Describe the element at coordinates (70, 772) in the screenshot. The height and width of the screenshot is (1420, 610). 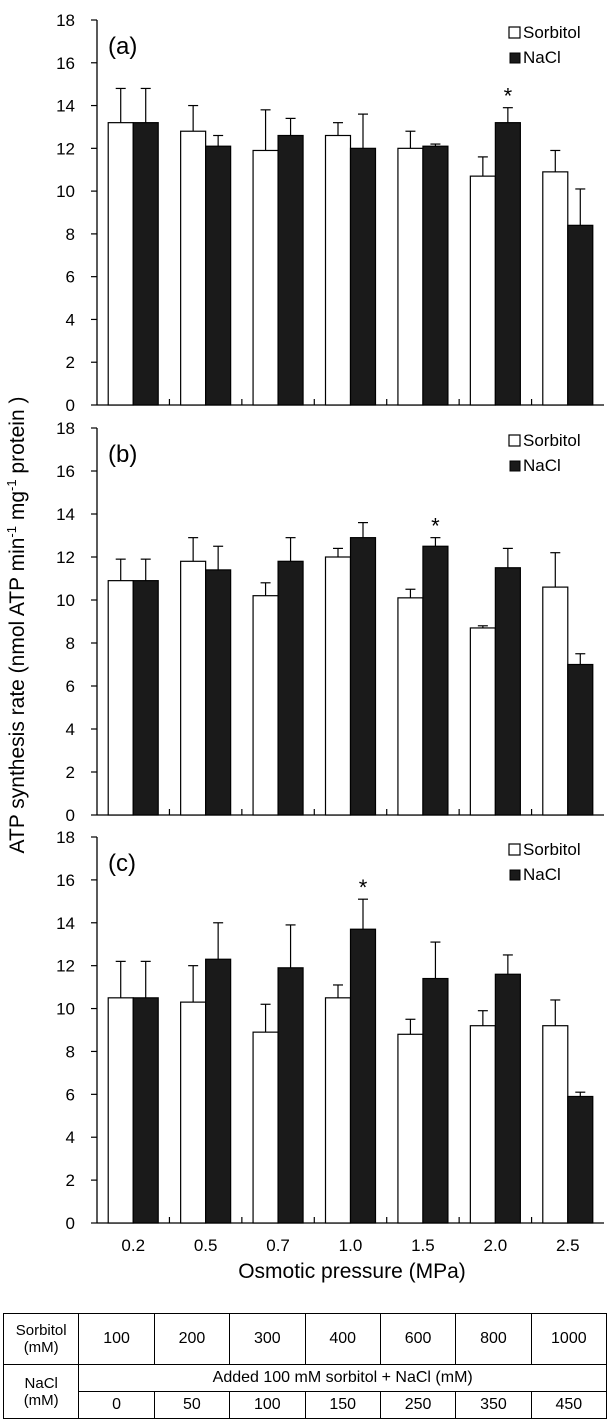
I see `y-tick-label: 2` at that location.